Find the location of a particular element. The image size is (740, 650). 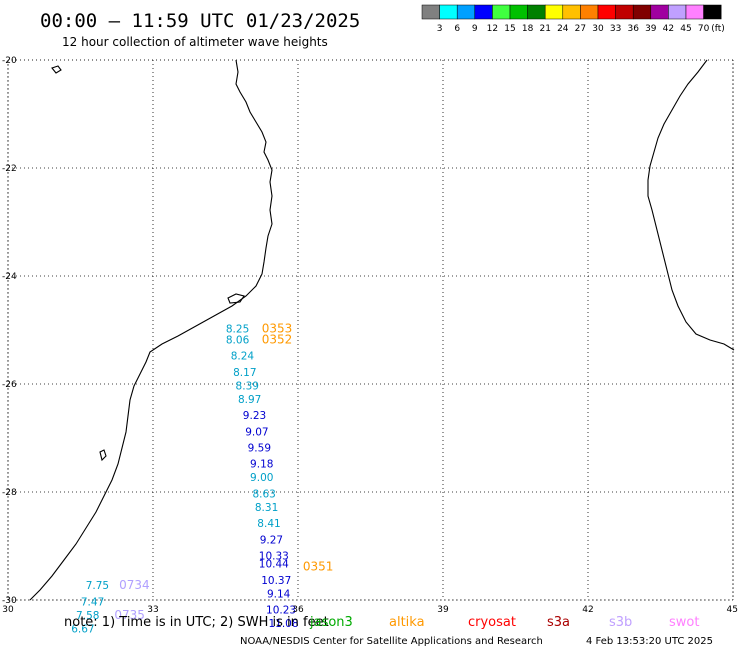

lat-label: -26 is located at coordinates (9, 385).